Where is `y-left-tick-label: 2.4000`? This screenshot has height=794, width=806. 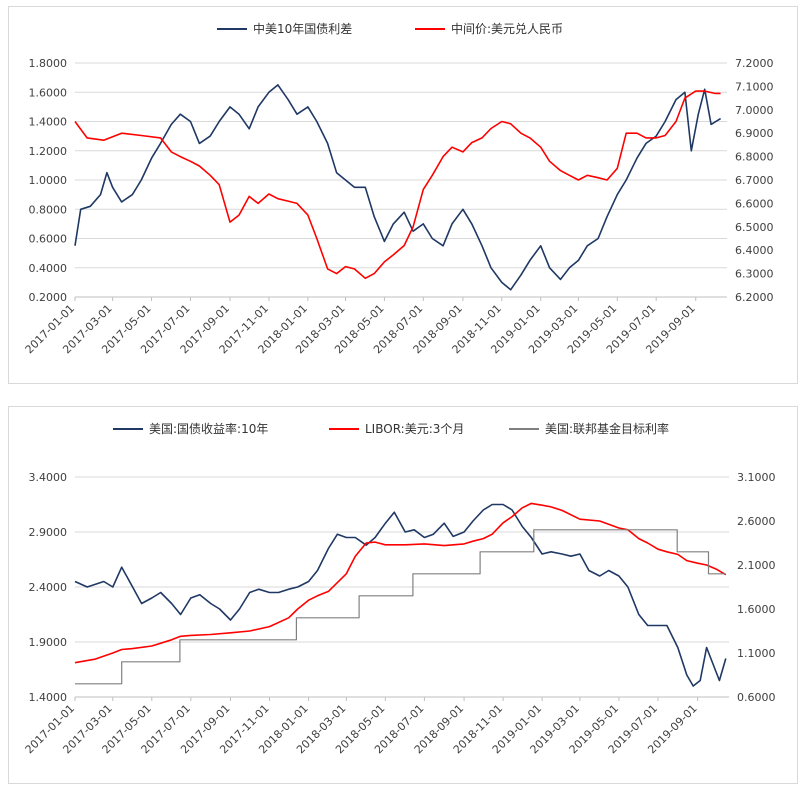 y-left-tick-label: 2.4000 is located at coordinates (48, 587).